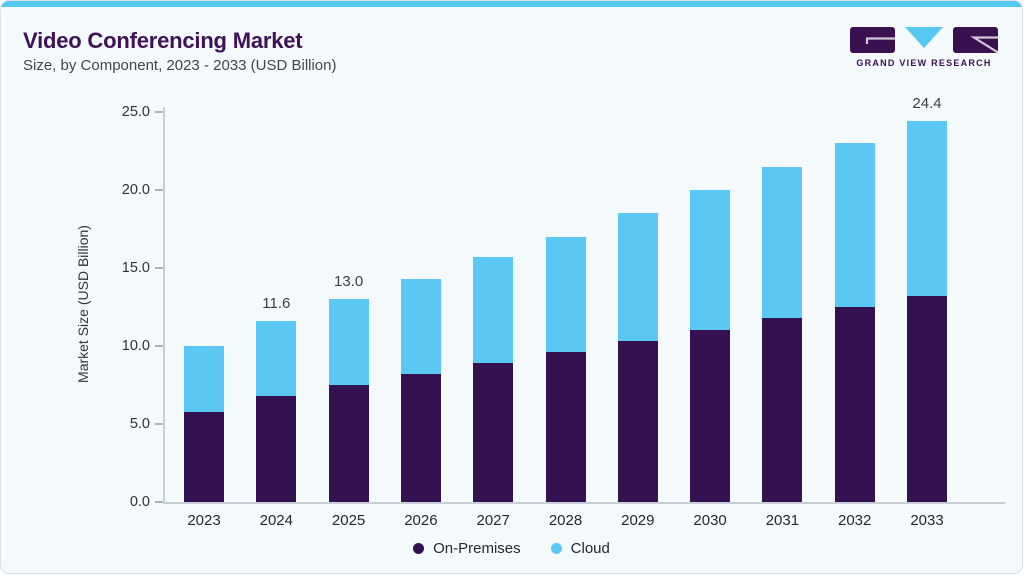 This screenshot has height=576, width=1025. Describe the element at coordinates (83, 304) in the screenshot. I see `y-axis-title: Market Size (USD Billion)` at that location.